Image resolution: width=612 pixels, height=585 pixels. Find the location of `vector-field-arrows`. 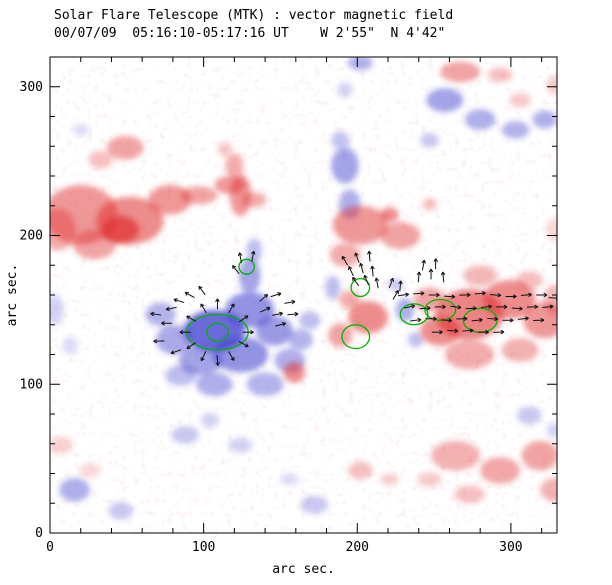

vector-field-arrows is located at coordinates (353, 308).